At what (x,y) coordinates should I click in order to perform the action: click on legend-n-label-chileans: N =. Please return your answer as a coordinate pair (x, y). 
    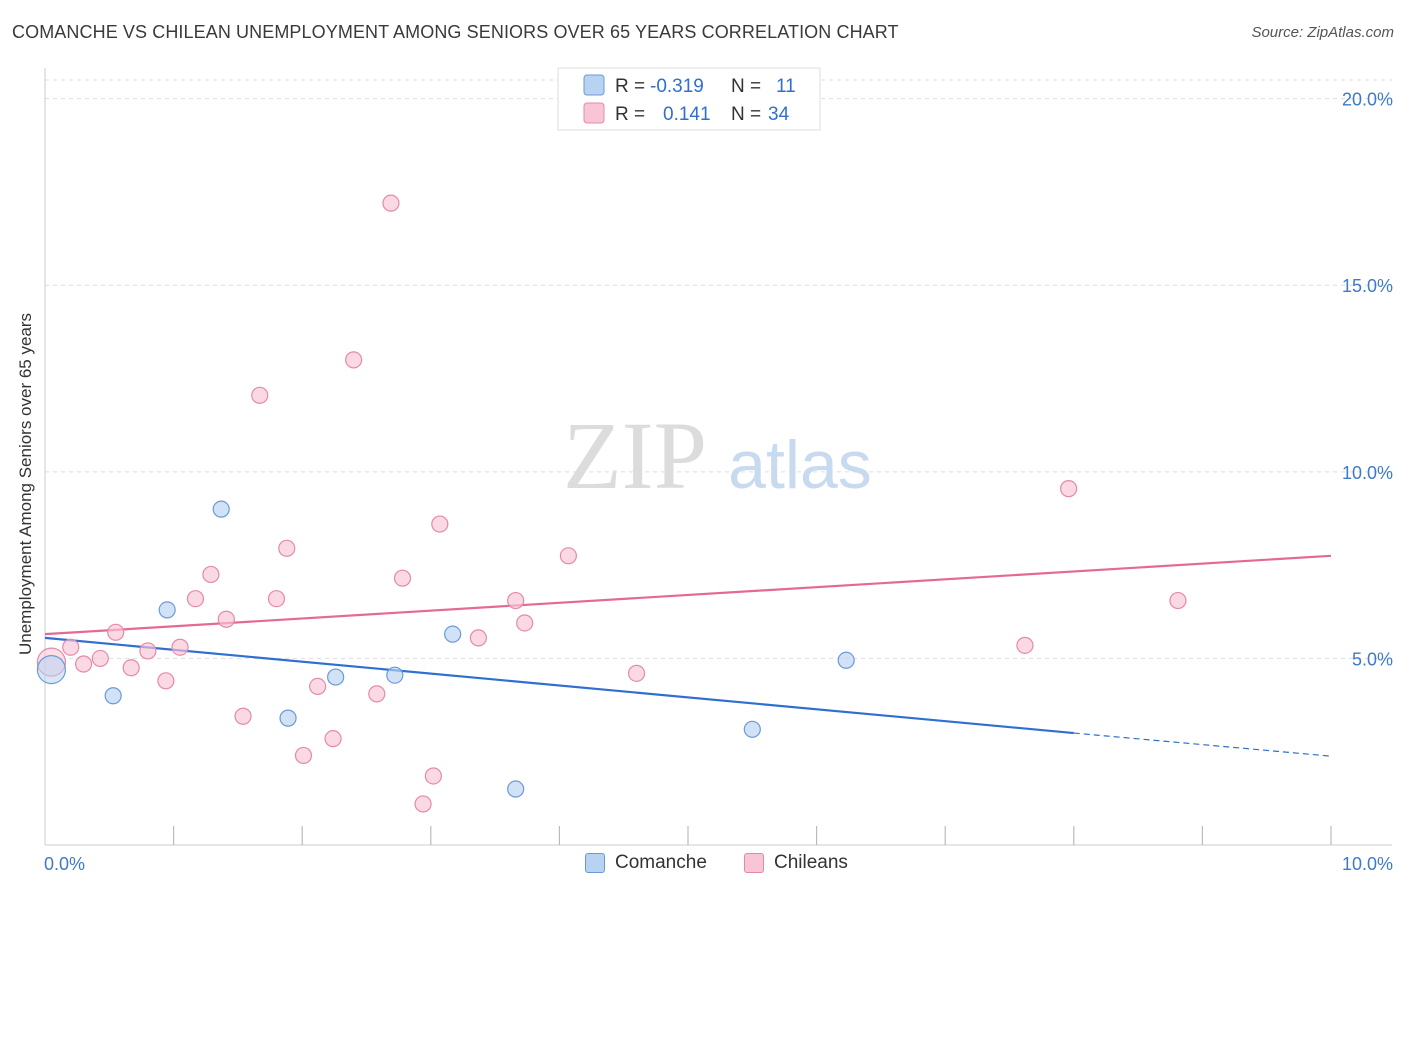
    Looking at the image, I should click on (746, 114).